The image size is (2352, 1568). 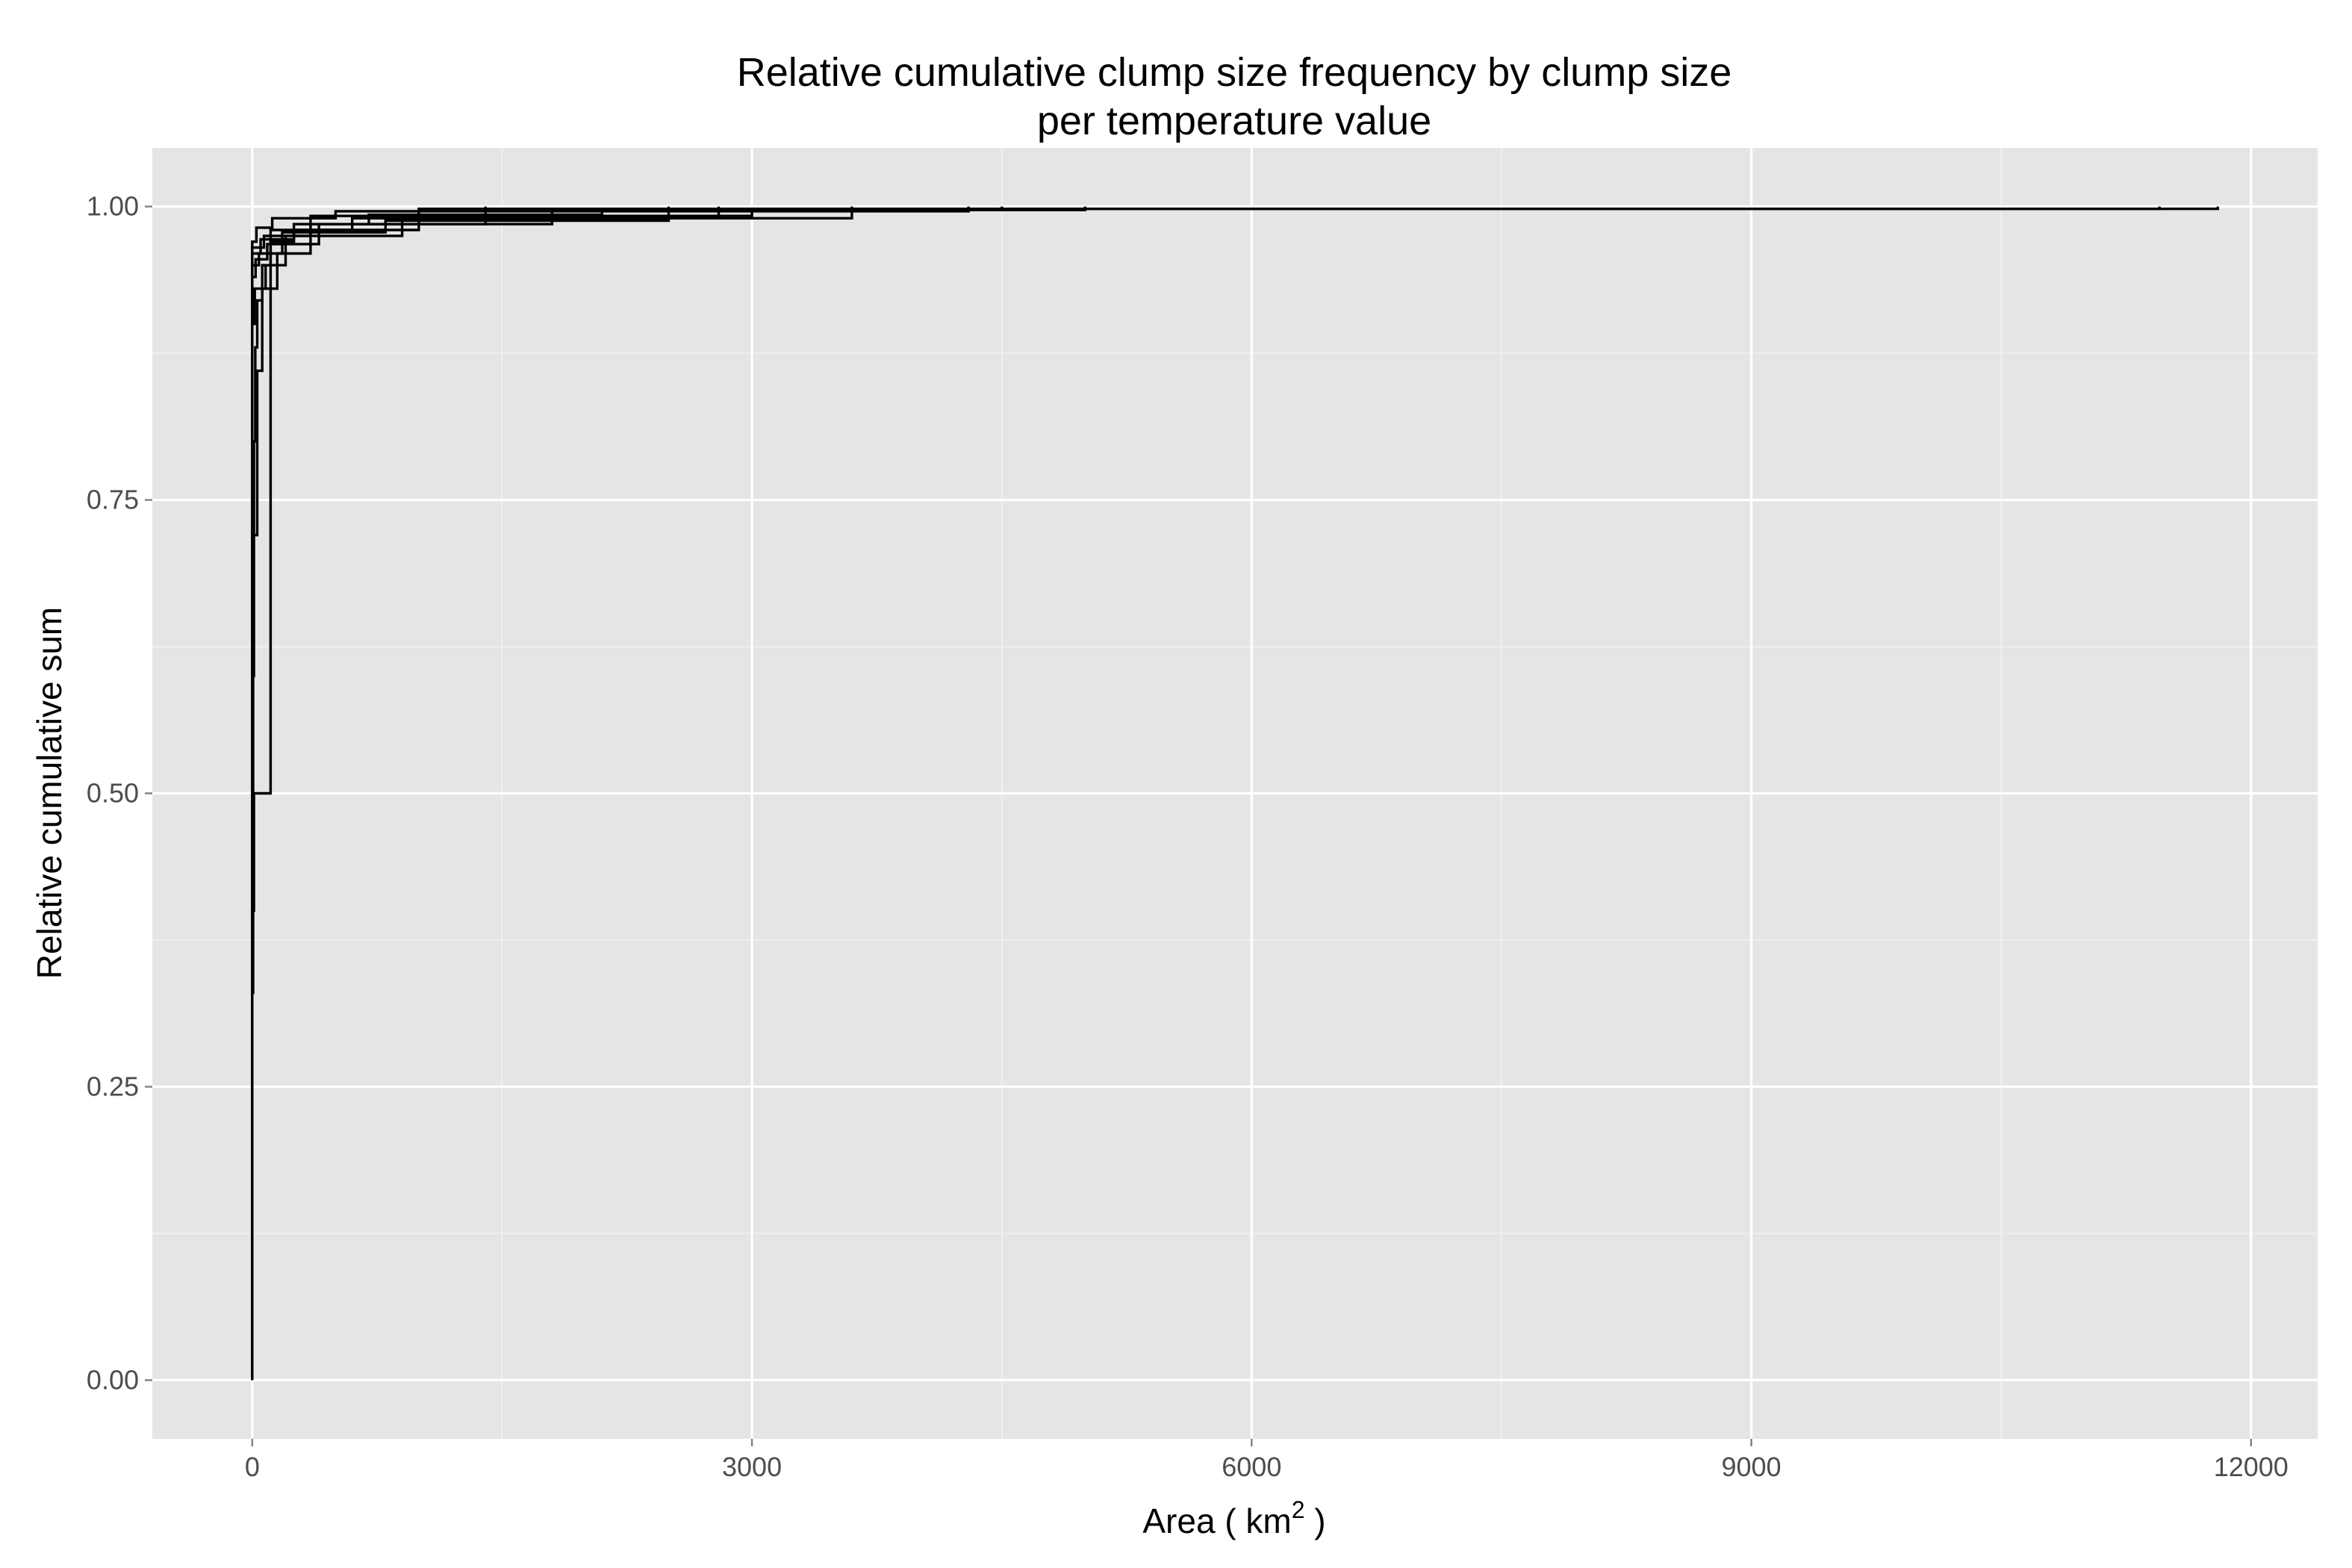 I want to click on x-axis: 0 3000 6000 9000 12000, so click(x=1267, y=1460).